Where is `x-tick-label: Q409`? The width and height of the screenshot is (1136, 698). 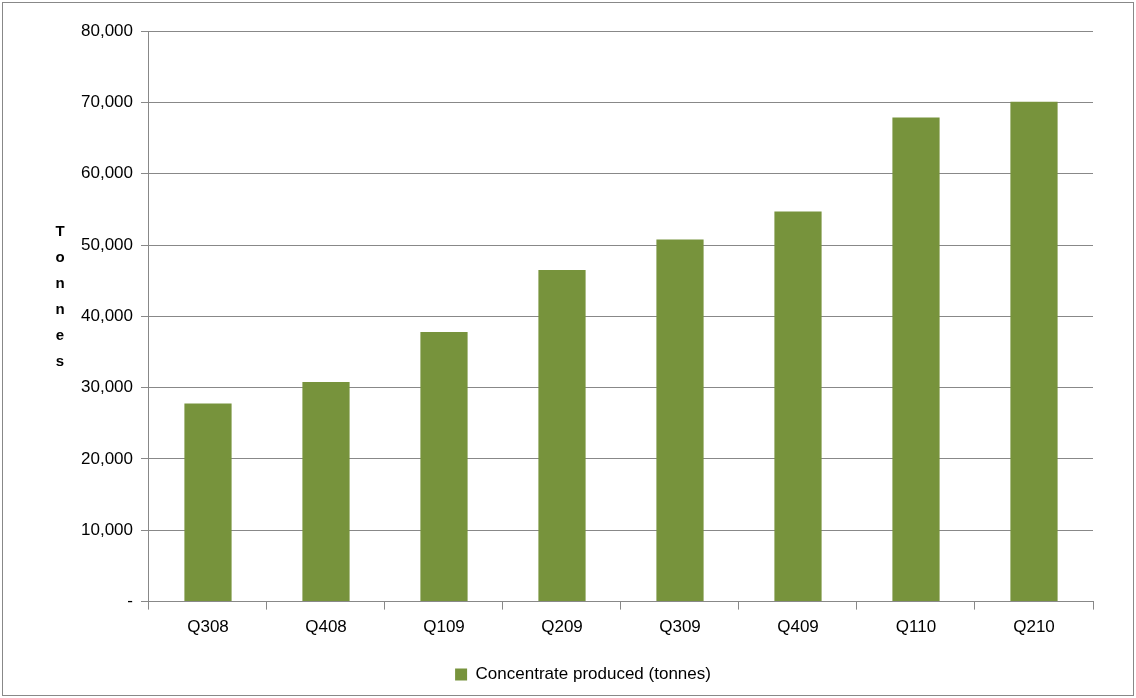
x-tick-label: Q409 is located at coordinates (798, 627).